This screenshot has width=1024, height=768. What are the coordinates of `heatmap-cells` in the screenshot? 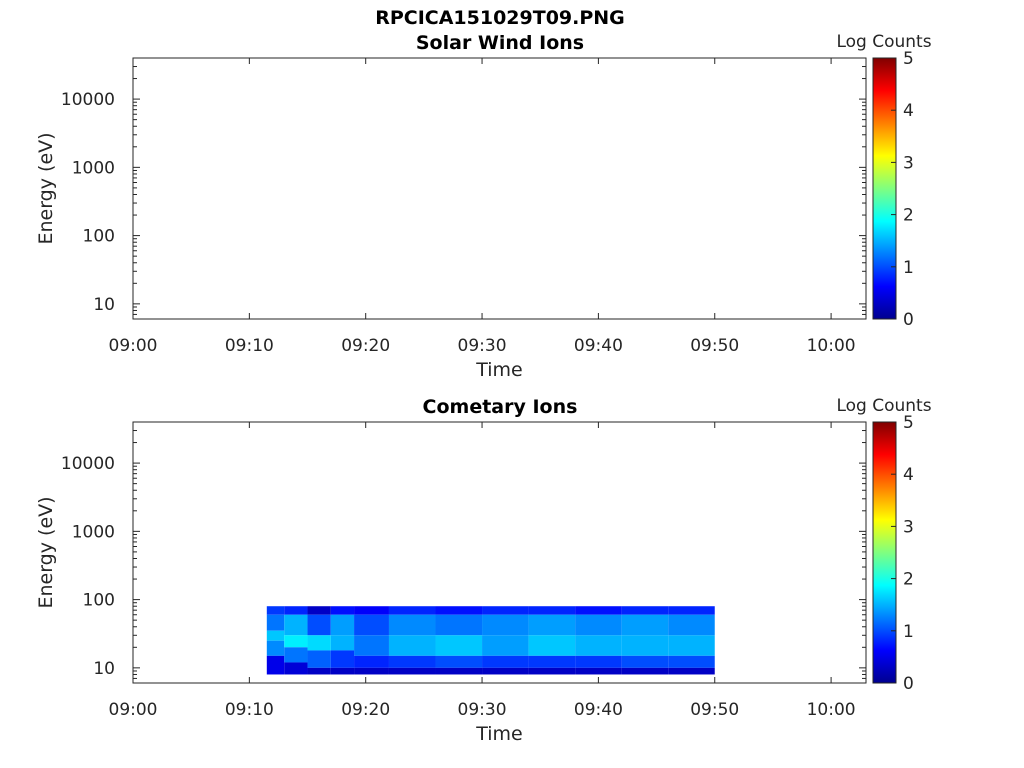 It's located at (490, 640).